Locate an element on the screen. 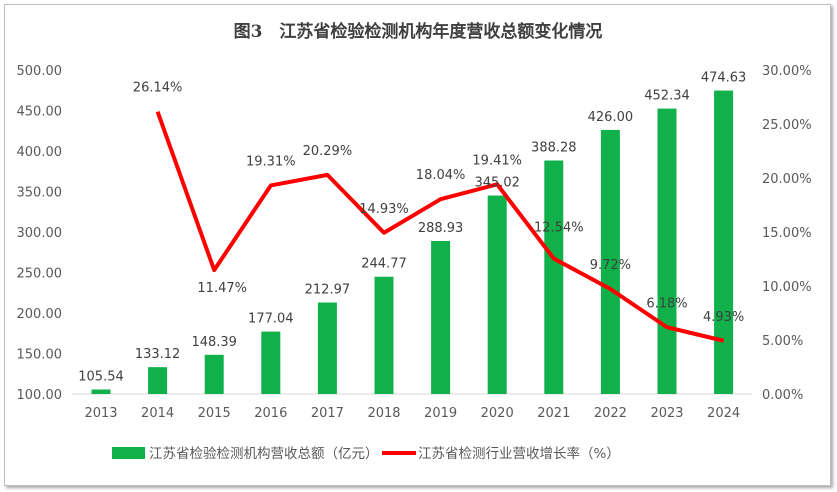  y-right-tick-label: 25.00% is located at coordinates (787, 125).